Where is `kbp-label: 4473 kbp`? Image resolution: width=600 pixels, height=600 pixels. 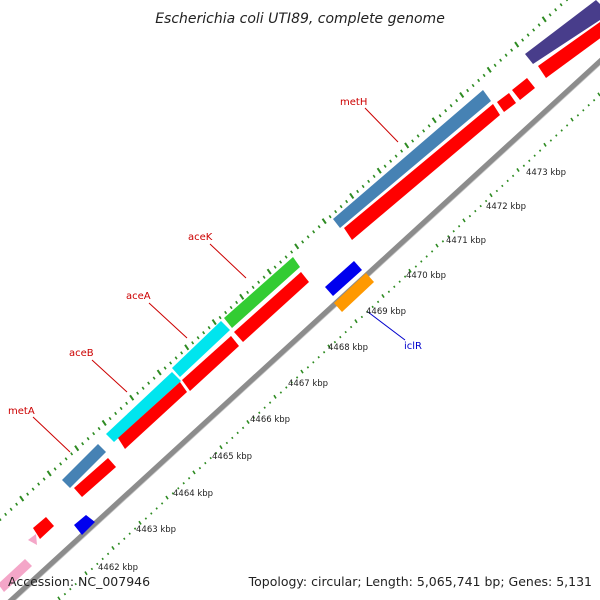 kbp-label: 4473 kbp is located at coordinates (546, 173).